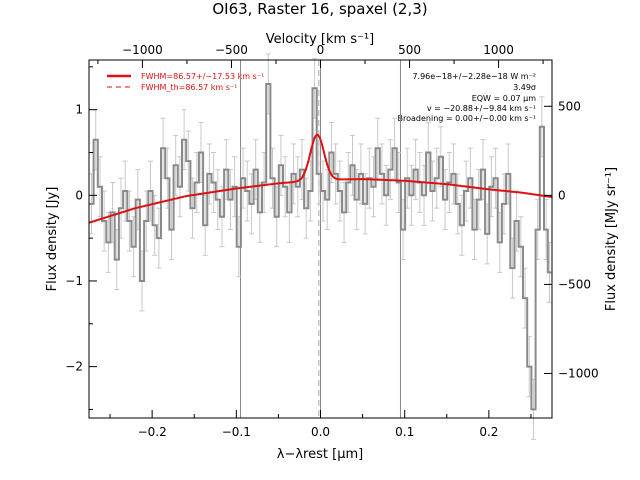 The width and height of the screenshot is (640, 480). I want to click on x-tick-label: 0.2, so click(488, 432).